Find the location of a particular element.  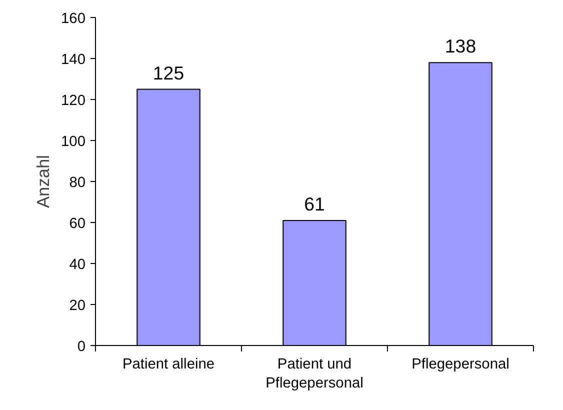

x-tick-label: Patient und Pflegepersonal is located at coordinates (315, 374).